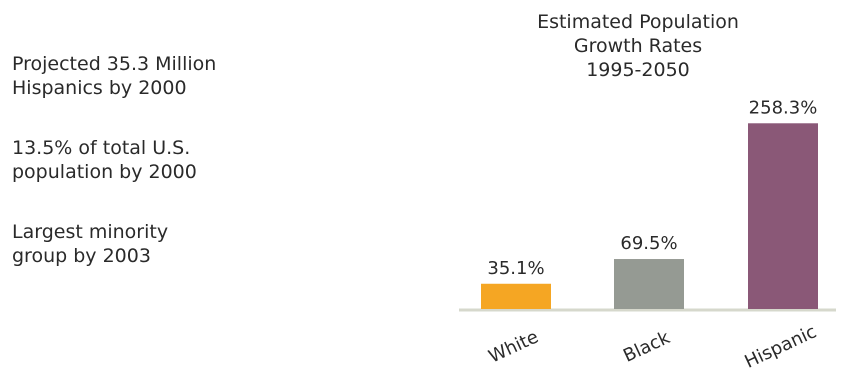 The width and height of the screenshot is (842, 383). I want to click on bar-hispanic, so click(783, 216).